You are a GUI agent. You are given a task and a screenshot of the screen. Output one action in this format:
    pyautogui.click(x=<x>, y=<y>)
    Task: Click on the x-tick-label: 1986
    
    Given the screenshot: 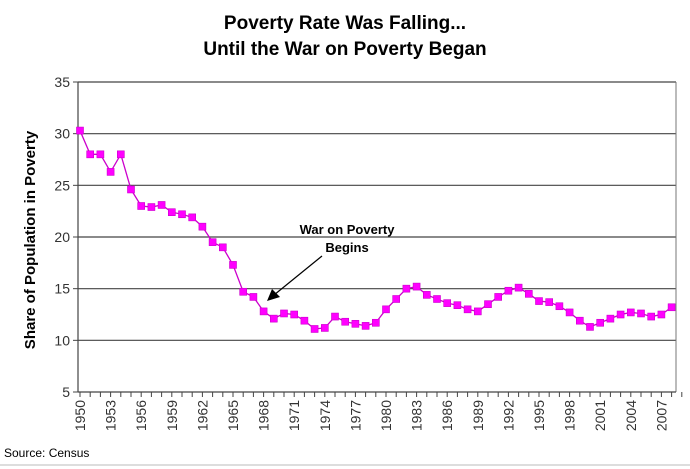 What is the action you would take?
    pyautogui.click(x=447, y=415)
    